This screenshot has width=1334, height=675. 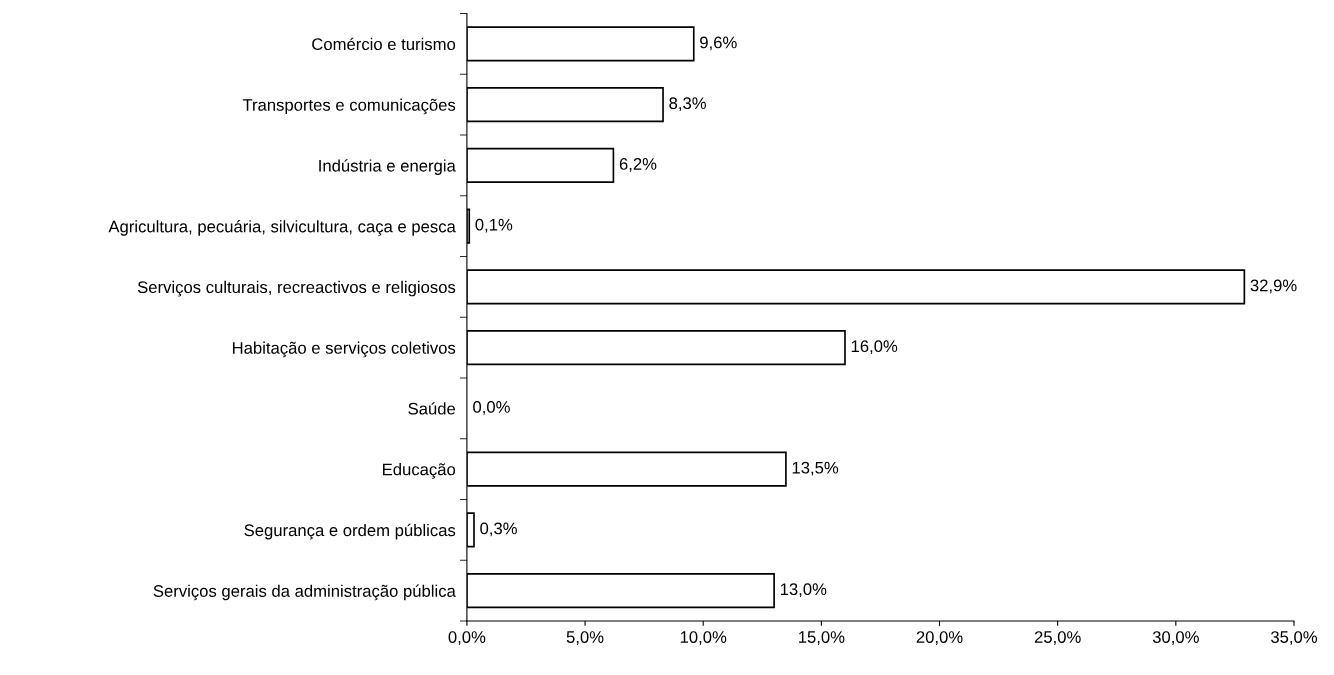 I want to click on x-tick-label: 0,0%, so click(x=467, y=638).